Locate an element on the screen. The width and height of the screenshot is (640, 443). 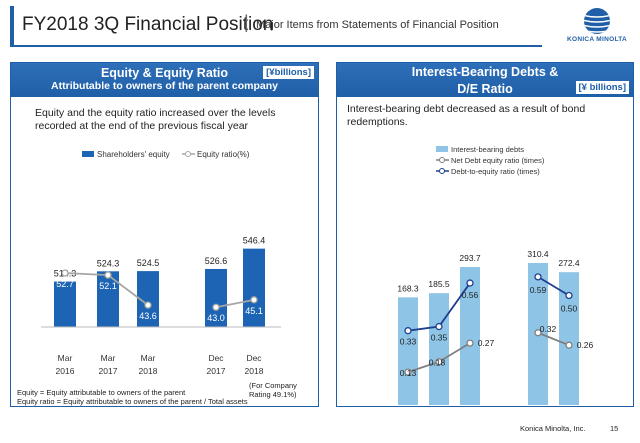
equity-ratio-label: 52.7 is located at coordinates (65, 284).